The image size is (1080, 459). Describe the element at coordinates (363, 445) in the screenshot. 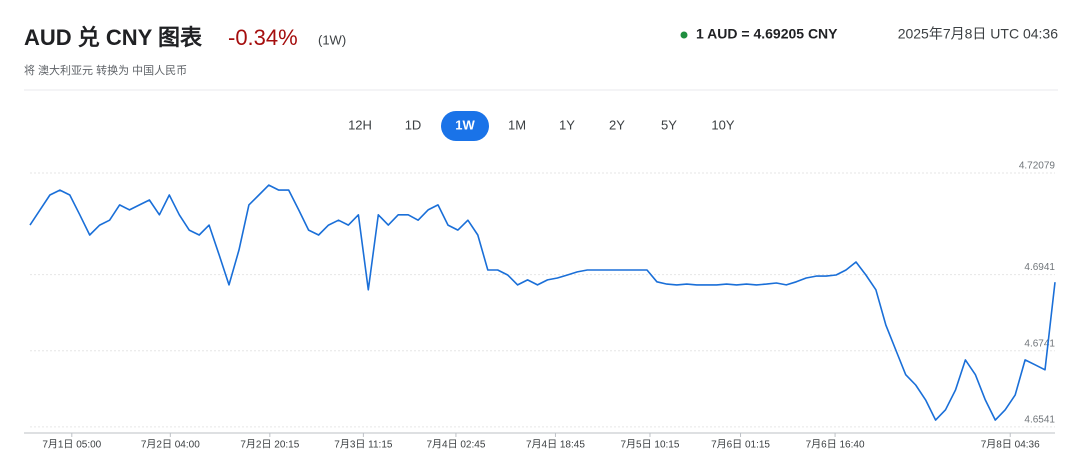

I see `x-tick-label: 7月3日 11:15` at that location.